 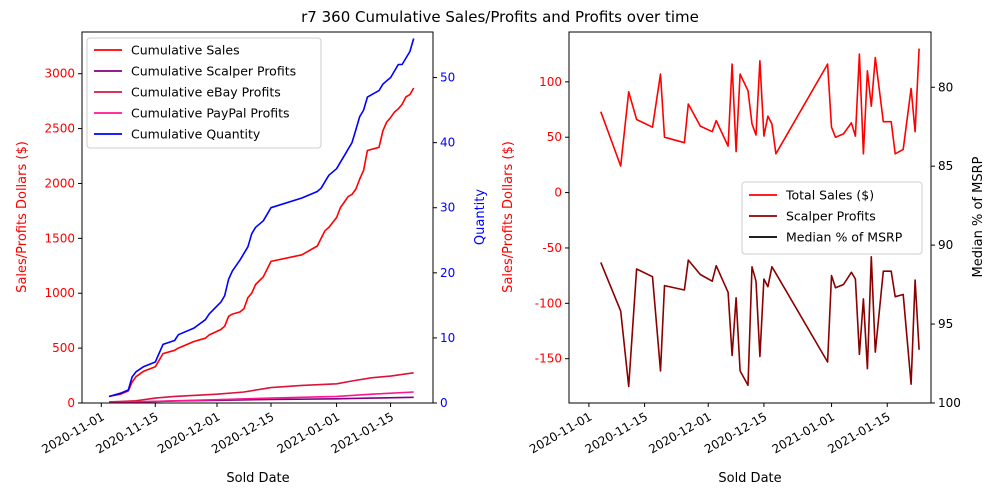 What do you see at coordinates (945, 166) in the screenshot?
I see `y2-tick-label: 85` at bounding box center [945, 166].